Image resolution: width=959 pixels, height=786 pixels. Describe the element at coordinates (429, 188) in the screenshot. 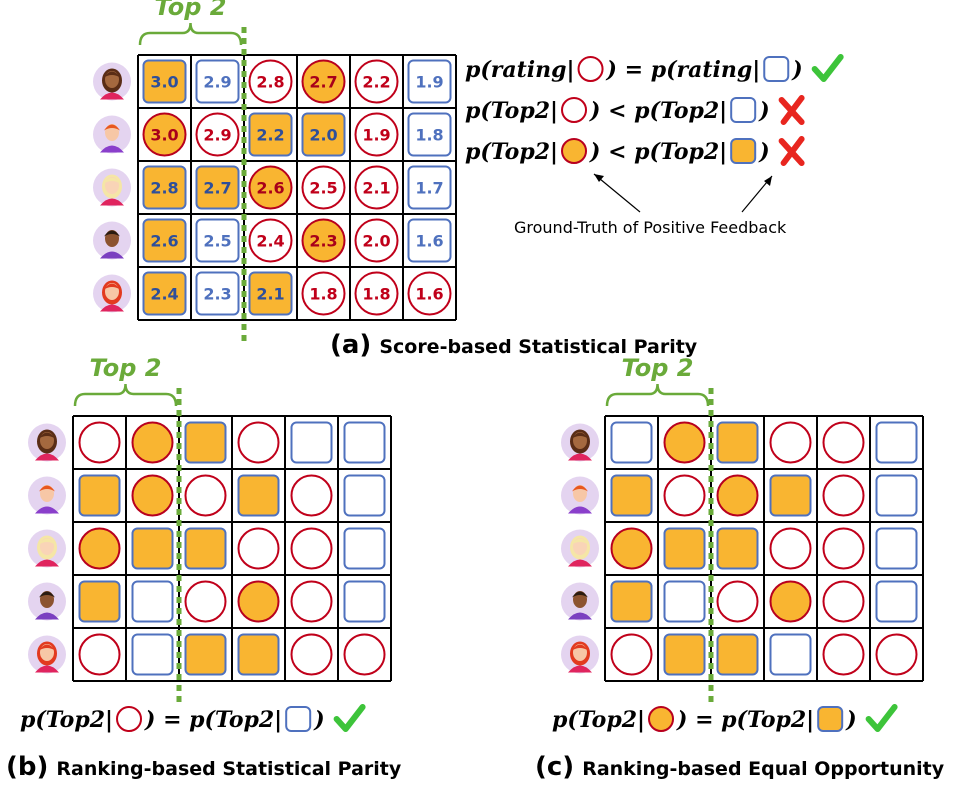

I see `cell-score: 1.7` at that location.